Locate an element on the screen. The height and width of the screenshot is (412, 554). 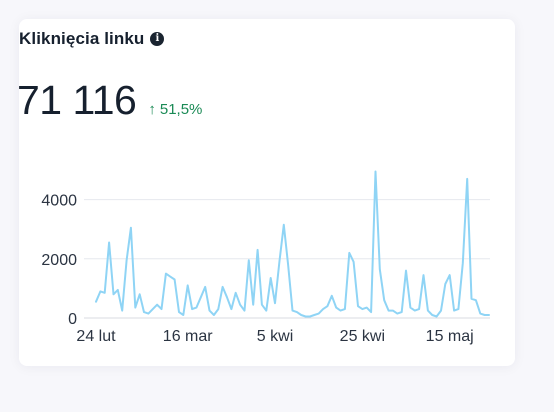
change-percent: 51,5% is located at coordinates (181, 109).